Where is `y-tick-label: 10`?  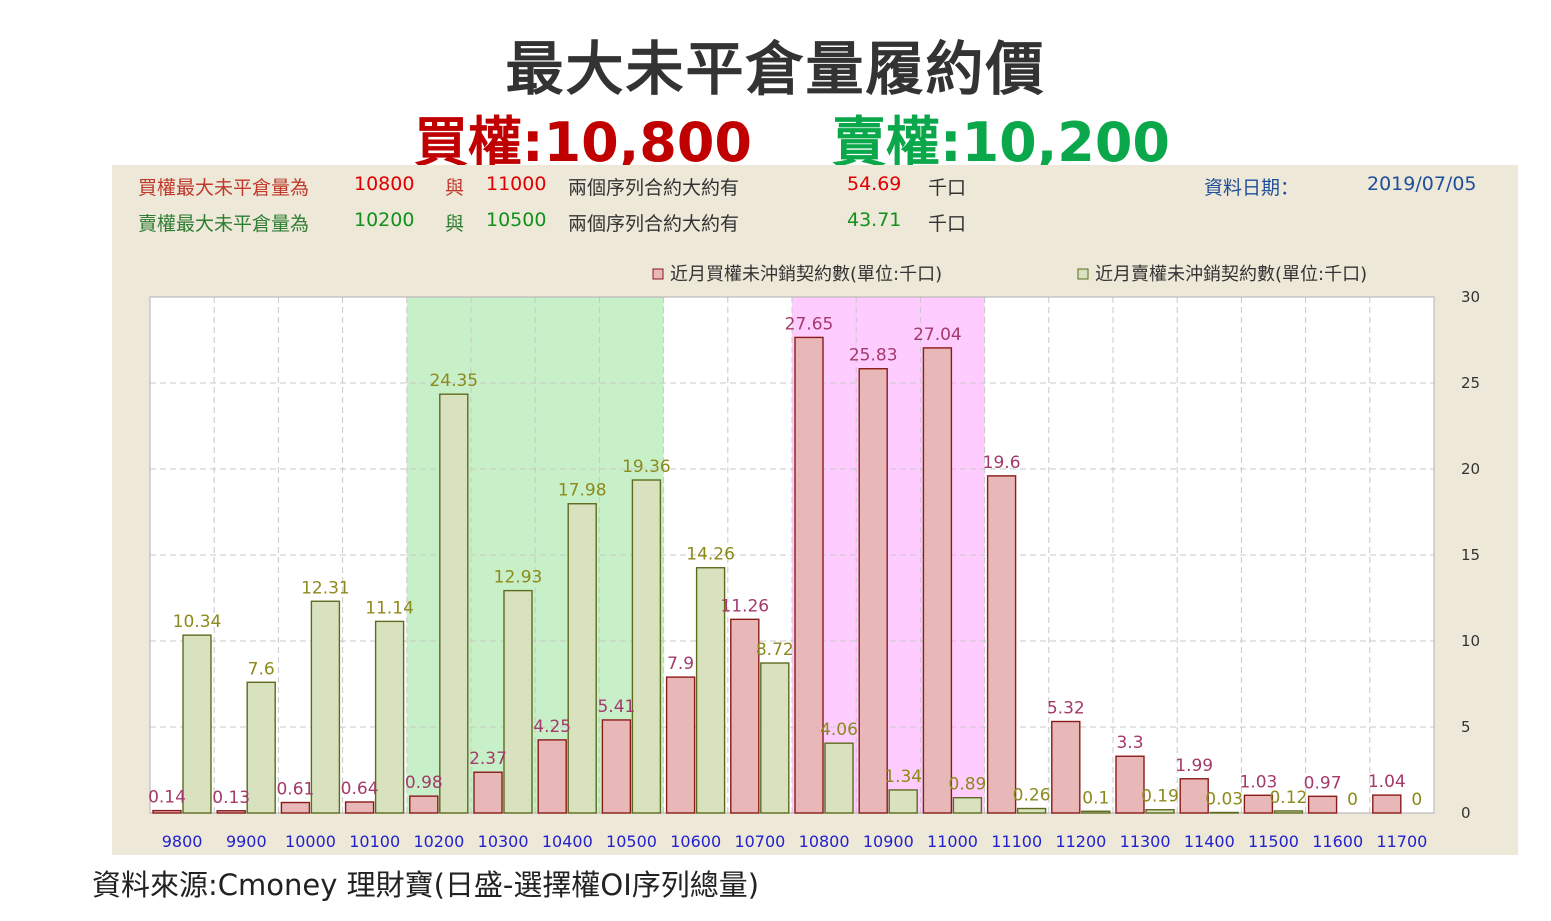 y-tick-label: 10 is located at coordinates (1470, 641).